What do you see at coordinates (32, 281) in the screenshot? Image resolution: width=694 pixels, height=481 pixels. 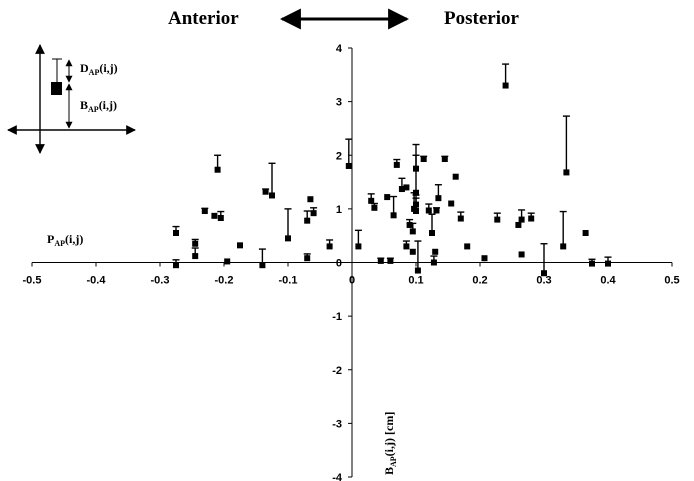 I see `x-tick-label: -0.5` at bounding box center [32, 281].